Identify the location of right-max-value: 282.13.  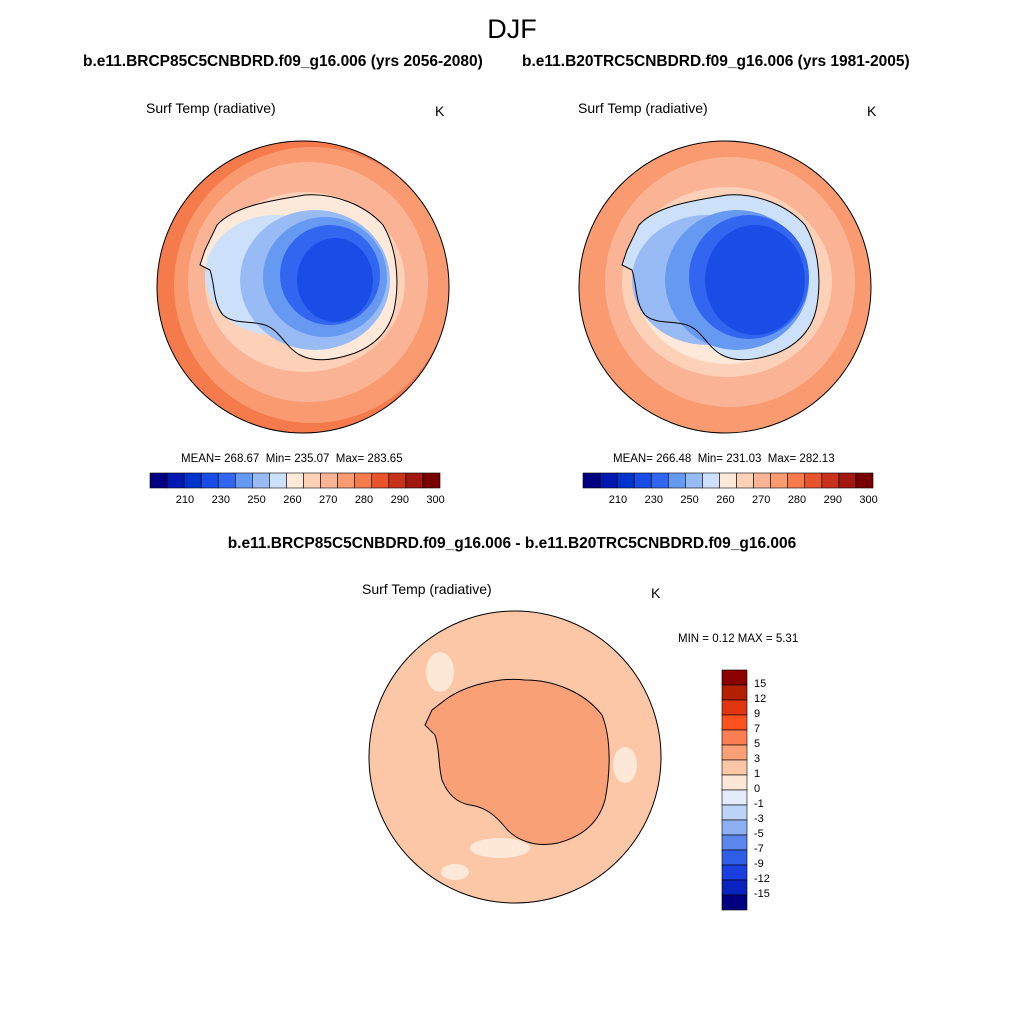
(817, 459).